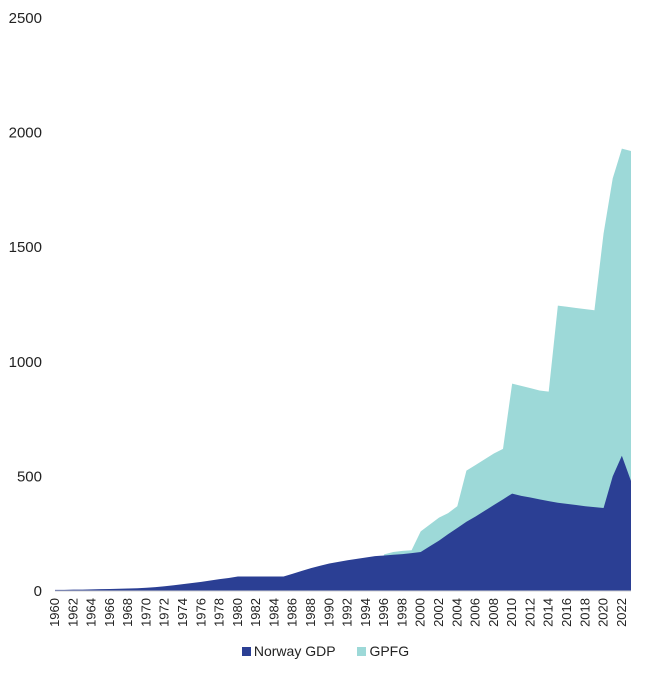 The width and height of the screenshot is (651, 673). Describe the element at coordinates (255, 612) in the screenshot. I see `x-tick-label: 1982` at that location.